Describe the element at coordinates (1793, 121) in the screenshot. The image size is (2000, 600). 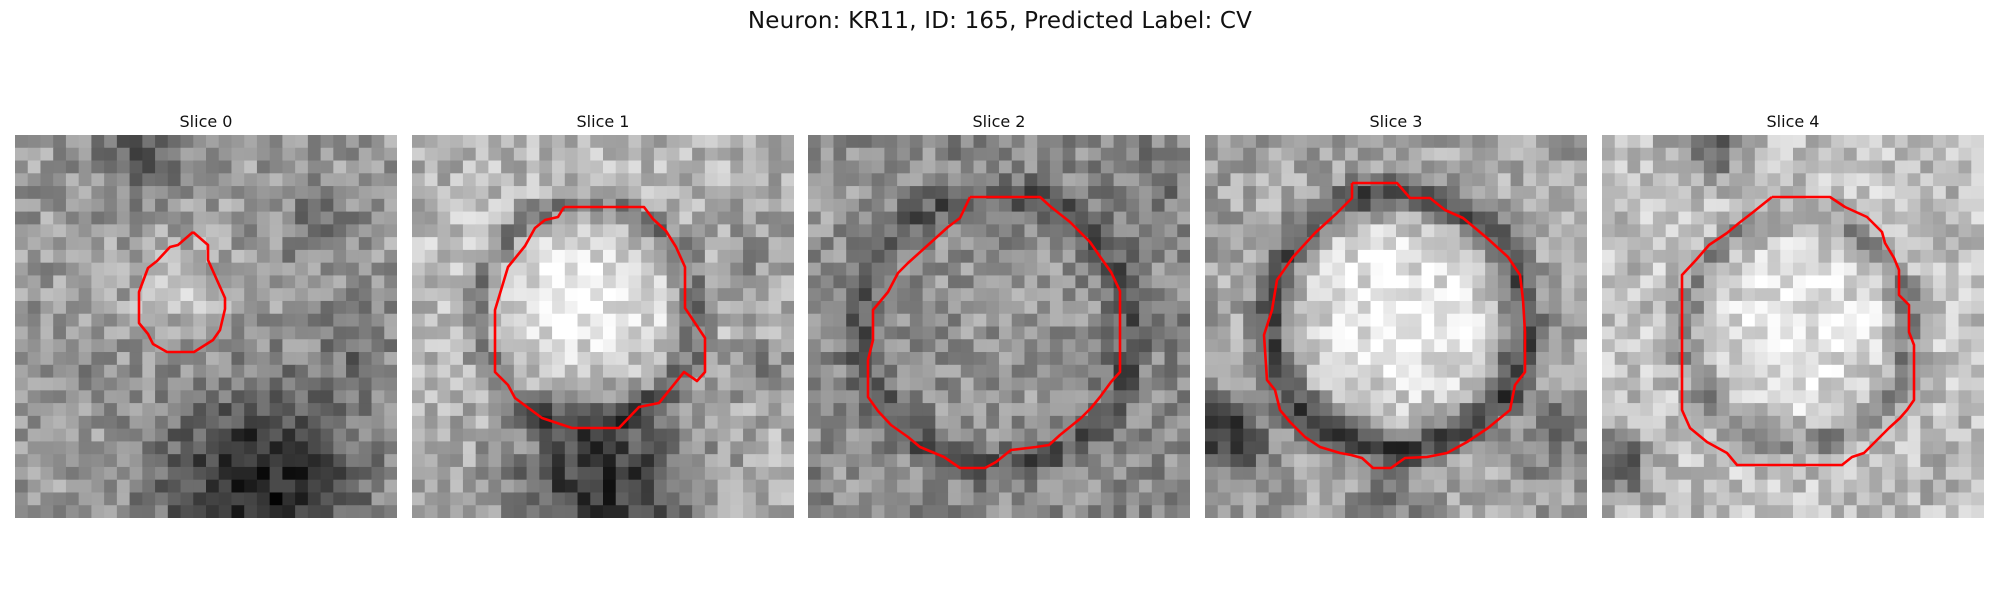
I see `slice-title: Slice 4` at that location.